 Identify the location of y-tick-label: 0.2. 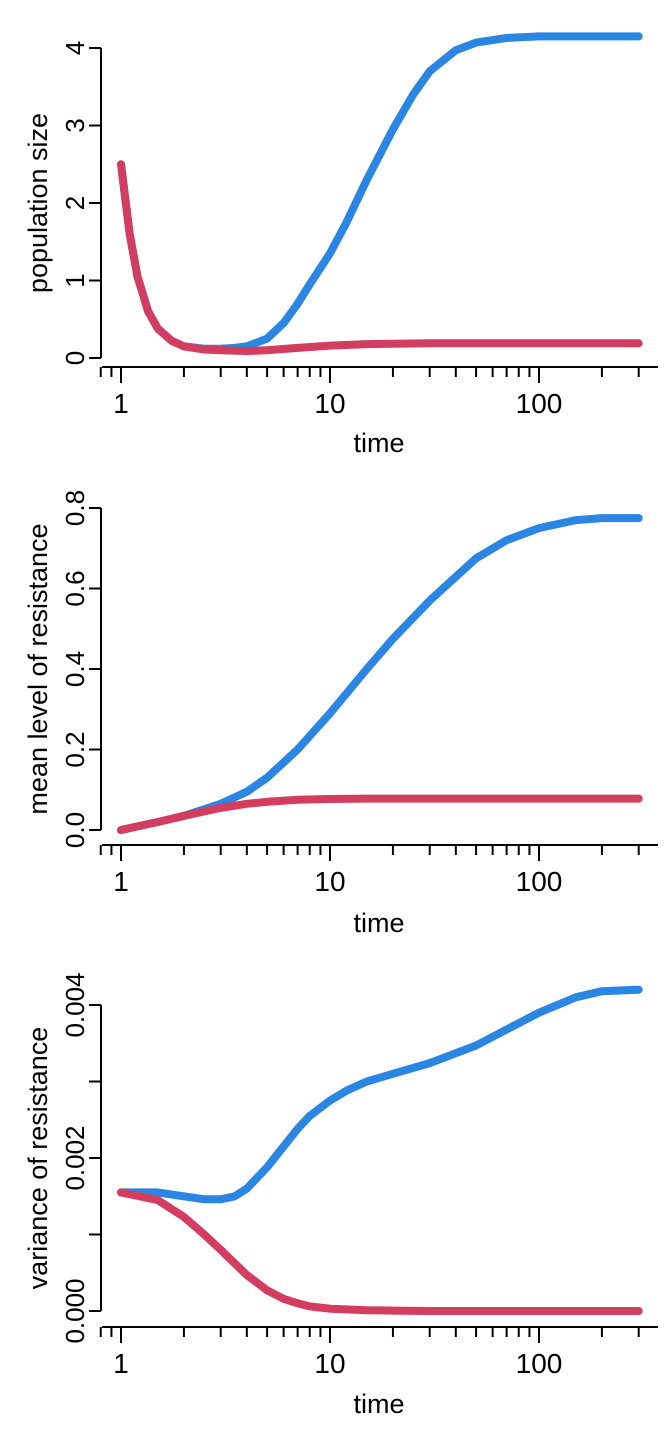
(75, 749).